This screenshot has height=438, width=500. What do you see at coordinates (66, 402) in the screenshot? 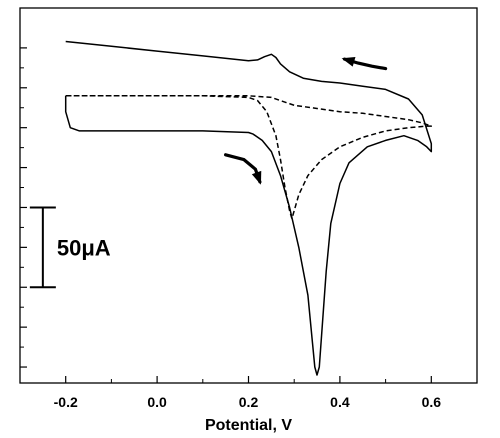
I see `x-tick-label: -0.2` at bounding box center [66, 402].